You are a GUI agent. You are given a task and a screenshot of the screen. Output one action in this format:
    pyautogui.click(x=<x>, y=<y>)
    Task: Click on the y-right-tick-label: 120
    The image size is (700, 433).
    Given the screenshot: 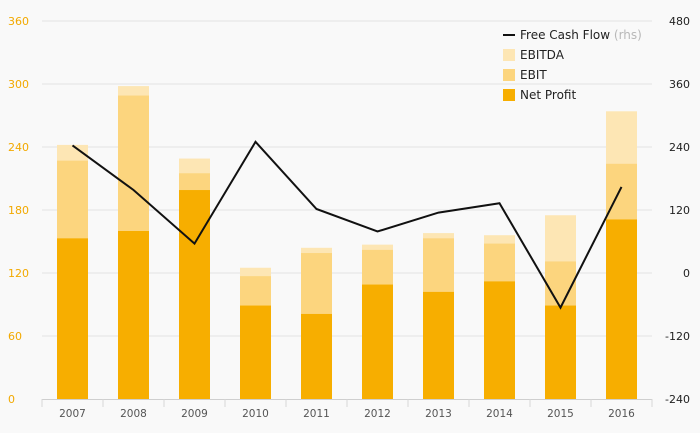 What is the action you would take?
    pyautogui.click(x=679, y=210)
    